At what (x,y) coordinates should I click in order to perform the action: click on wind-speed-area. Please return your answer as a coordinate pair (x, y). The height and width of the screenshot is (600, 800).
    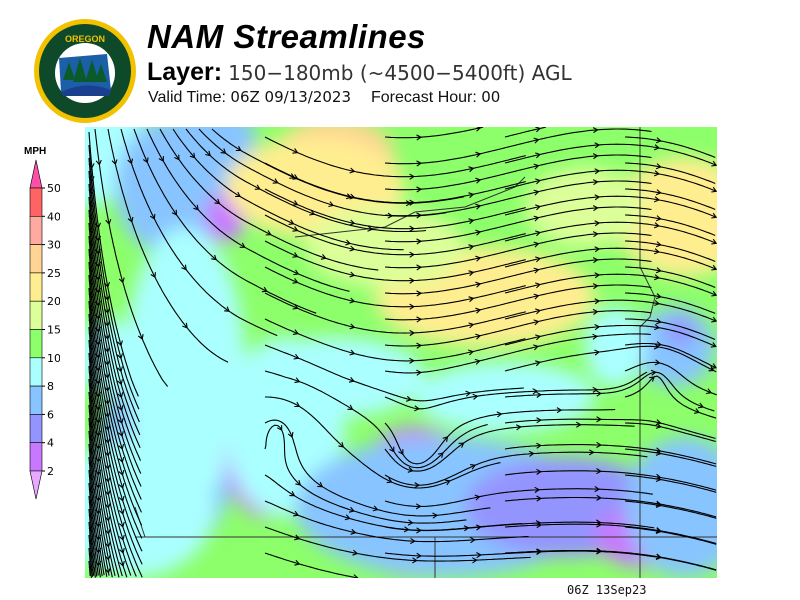
    Looking at the image, I should click on (175, 192).